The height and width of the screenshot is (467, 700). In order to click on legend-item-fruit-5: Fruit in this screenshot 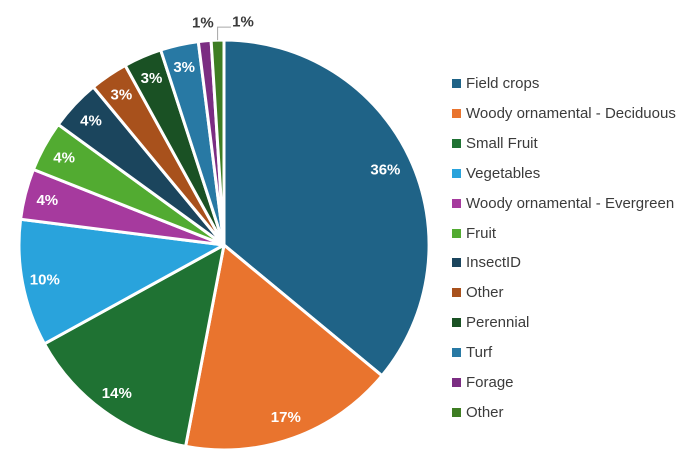, I will do `click(574, 233)`.